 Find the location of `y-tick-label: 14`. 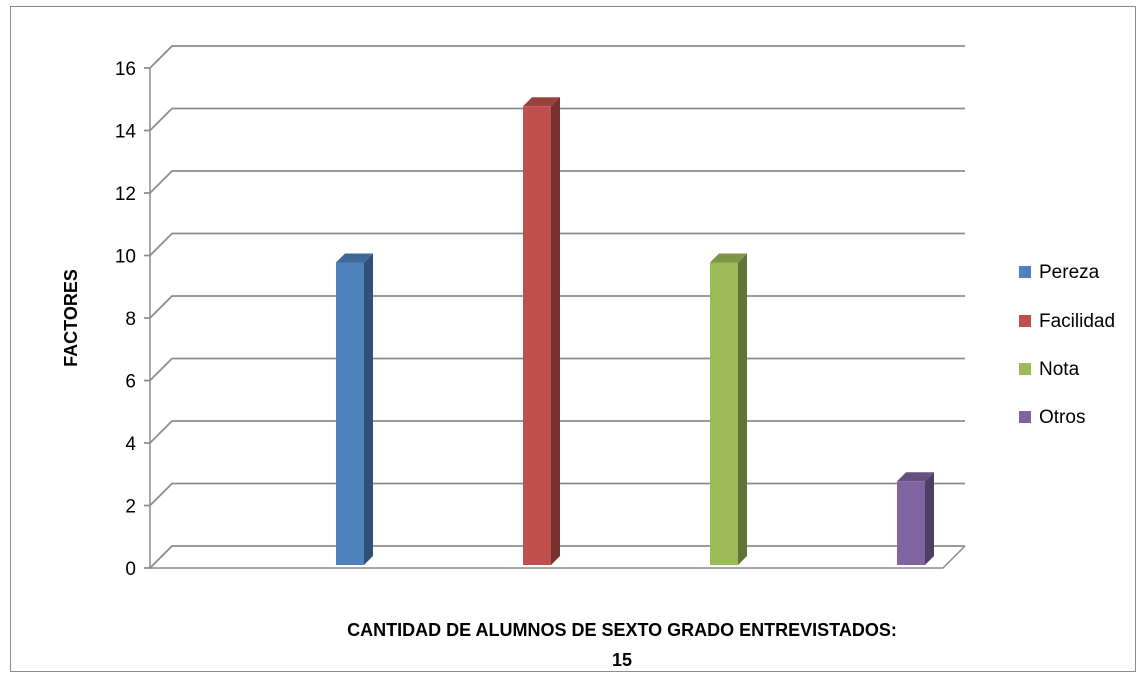

y-tick-label: 14 is located at coordinates (126, 132).